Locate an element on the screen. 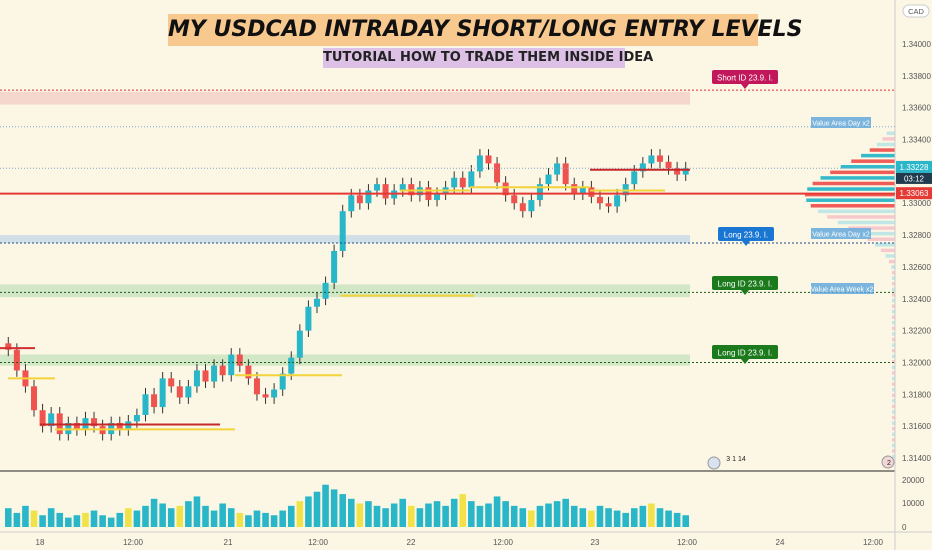 This screenshot has width=932, height=550. time-axis: 18 12:00 21 12:00 22 12:00 23 12:00 24 12:00 is located at coordinates (466, 539).